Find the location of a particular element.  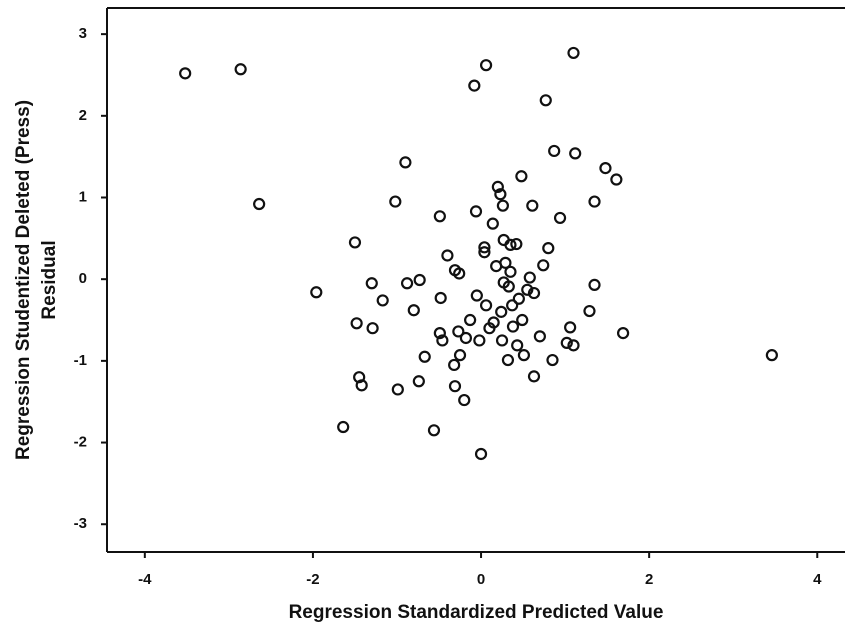

y-axis-title: Regression Studentized Deleted (Press) is located at coordinates (23, 280).